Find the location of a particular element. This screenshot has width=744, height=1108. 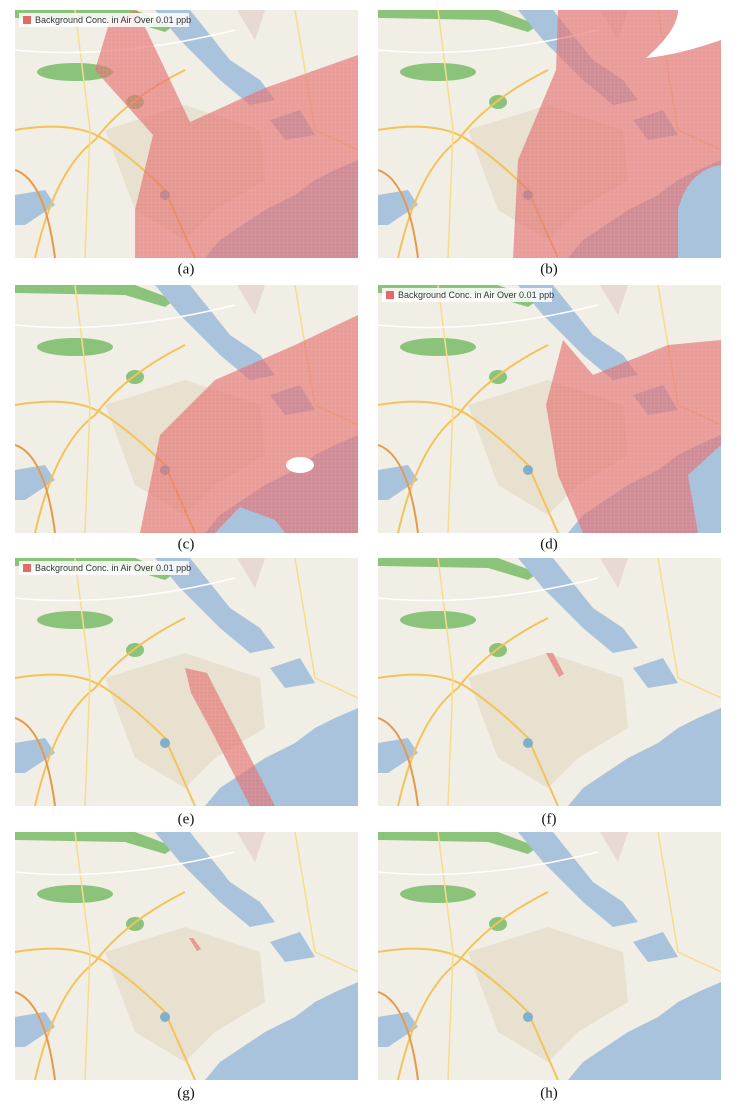

caption: (f) is located at coordinates (549, 819).